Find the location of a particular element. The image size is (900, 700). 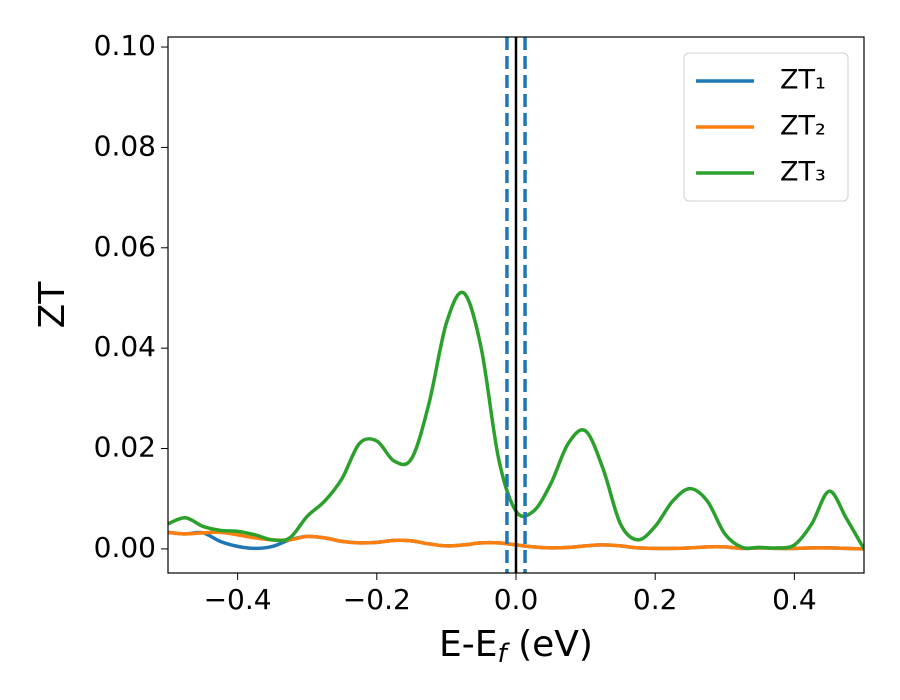

legend-label: ZT₃ is located at coordinates (803, 172).